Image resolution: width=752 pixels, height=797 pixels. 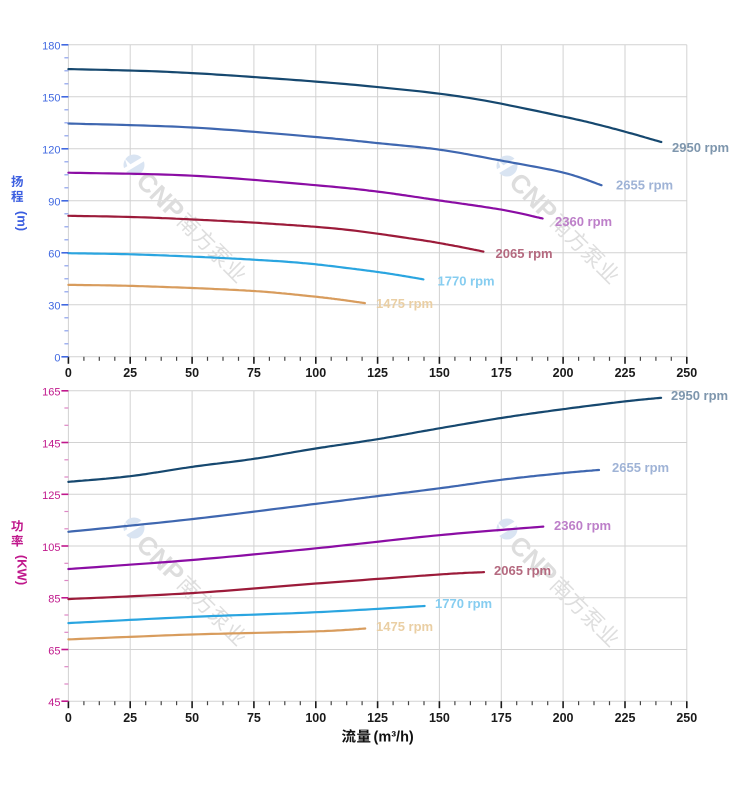 What do you see at coordinates (51, 47) in the screenshot?
I see `svg-text: 180` at bounding box center [51, 47].